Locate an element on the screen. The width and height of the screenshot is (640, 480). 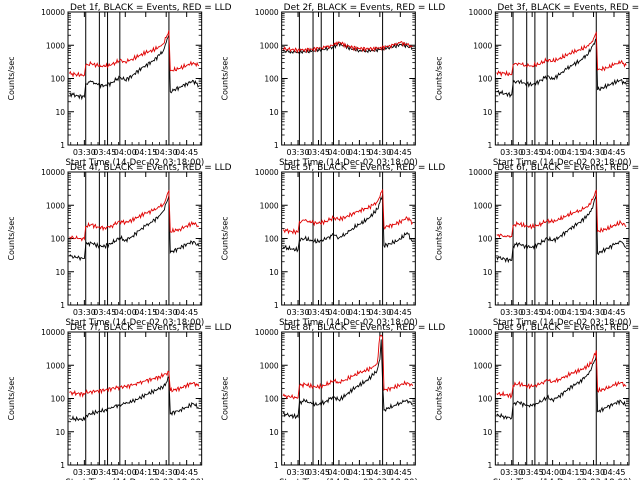
panel-3-xlabel: Start Time (14-Dec-02 03:18:00) is located at coordinates (562, 163).